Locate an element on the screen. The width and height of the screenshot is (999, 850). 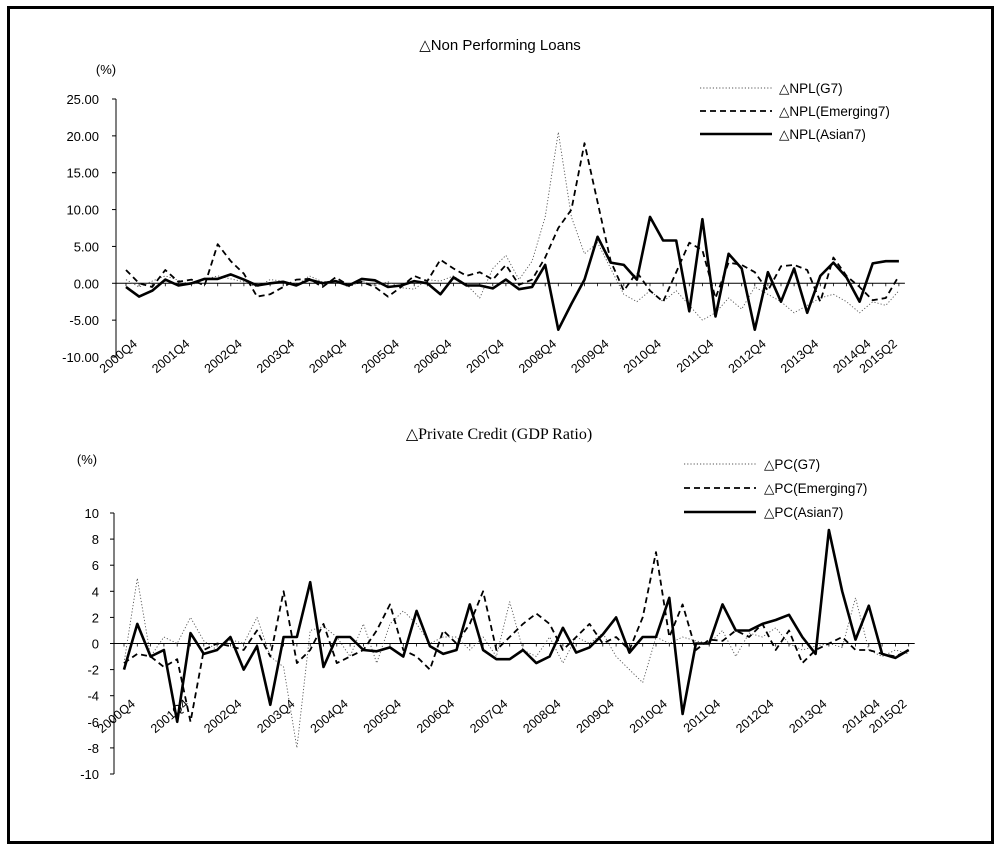
chart-0-y-tick-label: 20.00 is located at coordinates (82, 136).